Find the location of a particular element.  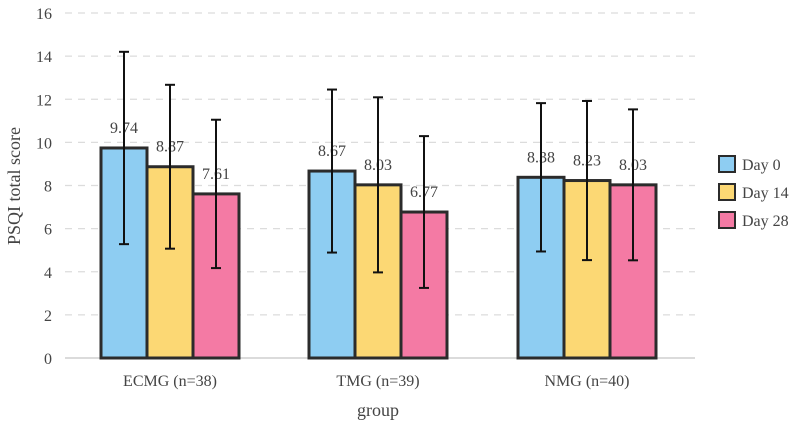

y-axis-label: PSQI total score is located at coordinates (14, 186).